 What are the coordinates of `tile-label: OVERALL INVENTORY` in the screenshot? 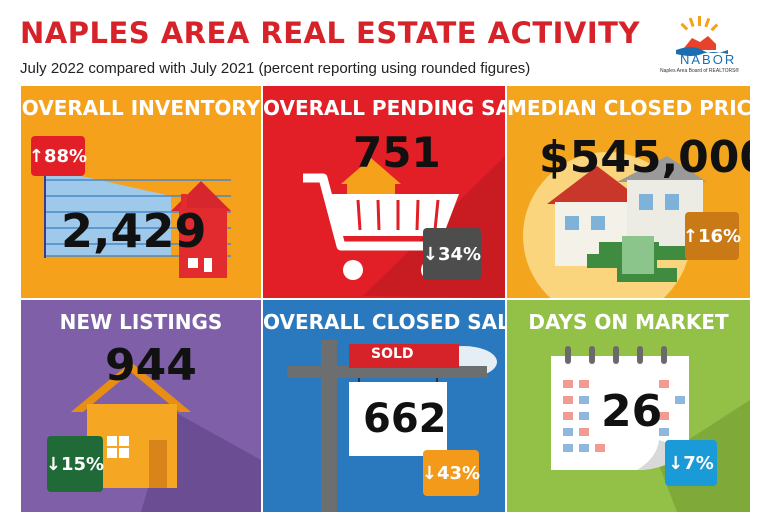 It's located at (141, 108).